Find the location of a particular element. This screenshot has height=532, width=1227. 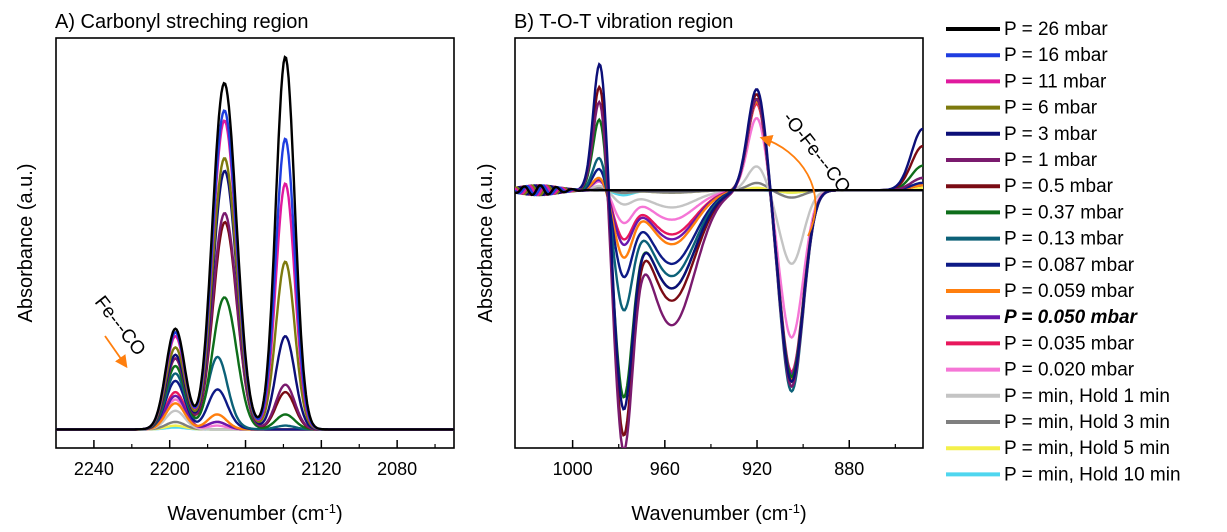

legend-label: P = 0.035 mbar is located at coordinates (1069, 343).